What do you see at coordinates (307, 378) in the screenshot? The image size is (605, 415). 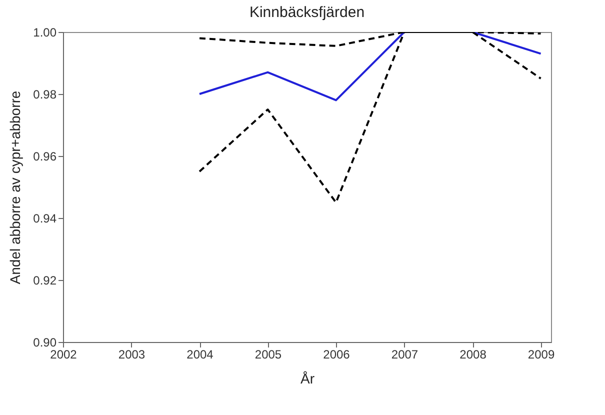 I see `x-axis-title: År` at bounding box center [307, 378].